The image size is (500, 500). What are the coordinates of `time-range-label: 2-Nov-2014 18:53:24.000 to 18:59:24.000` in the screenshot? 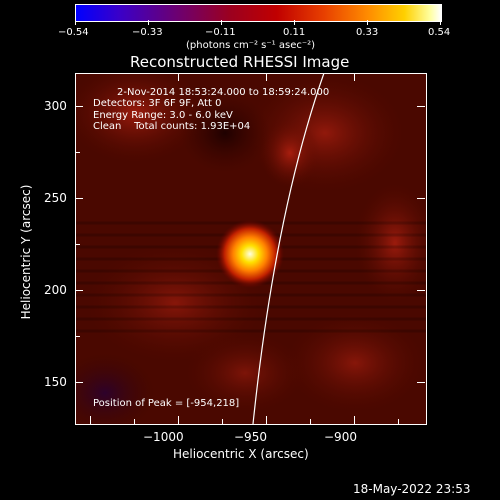 It's located at (223, 92).